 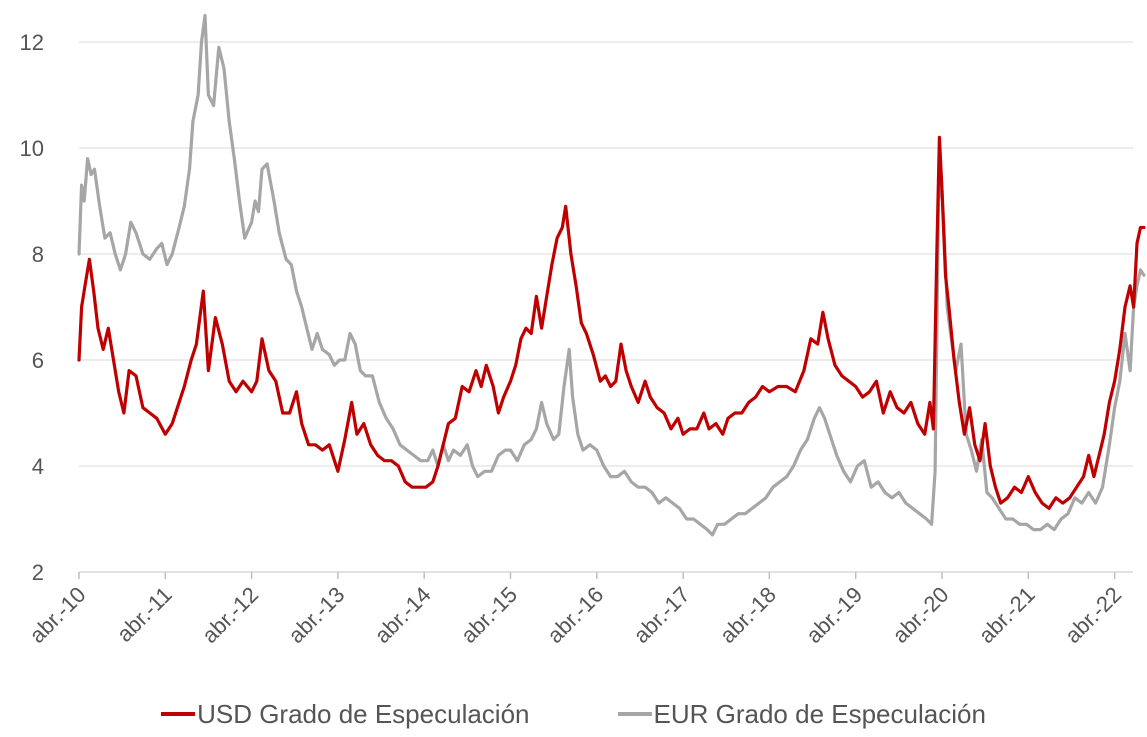 What do you see at coordinates (32, 307) in the screenshot?
I see `y-axis: 2 4 6 8 10 12` at bounding box center [32, 307].